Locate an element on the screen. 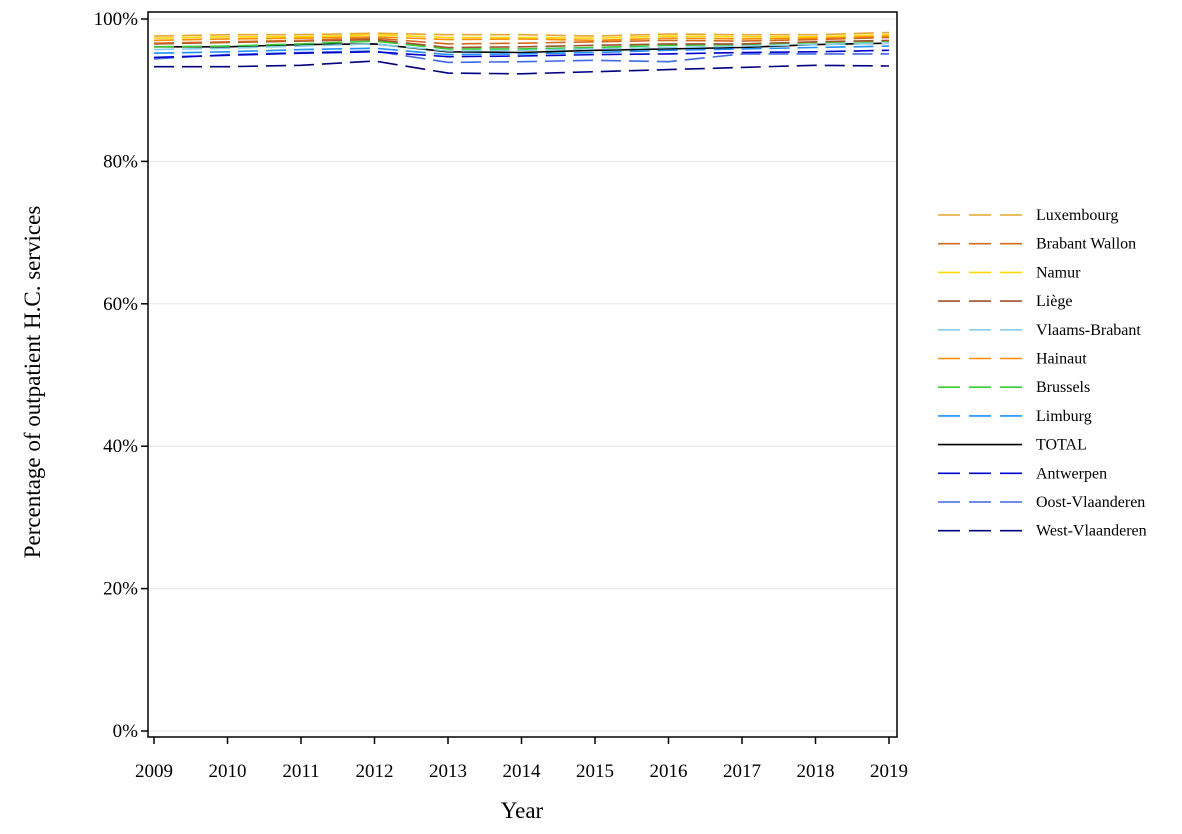  x-tick-label: 2009 is located at coordinates (154, 771).